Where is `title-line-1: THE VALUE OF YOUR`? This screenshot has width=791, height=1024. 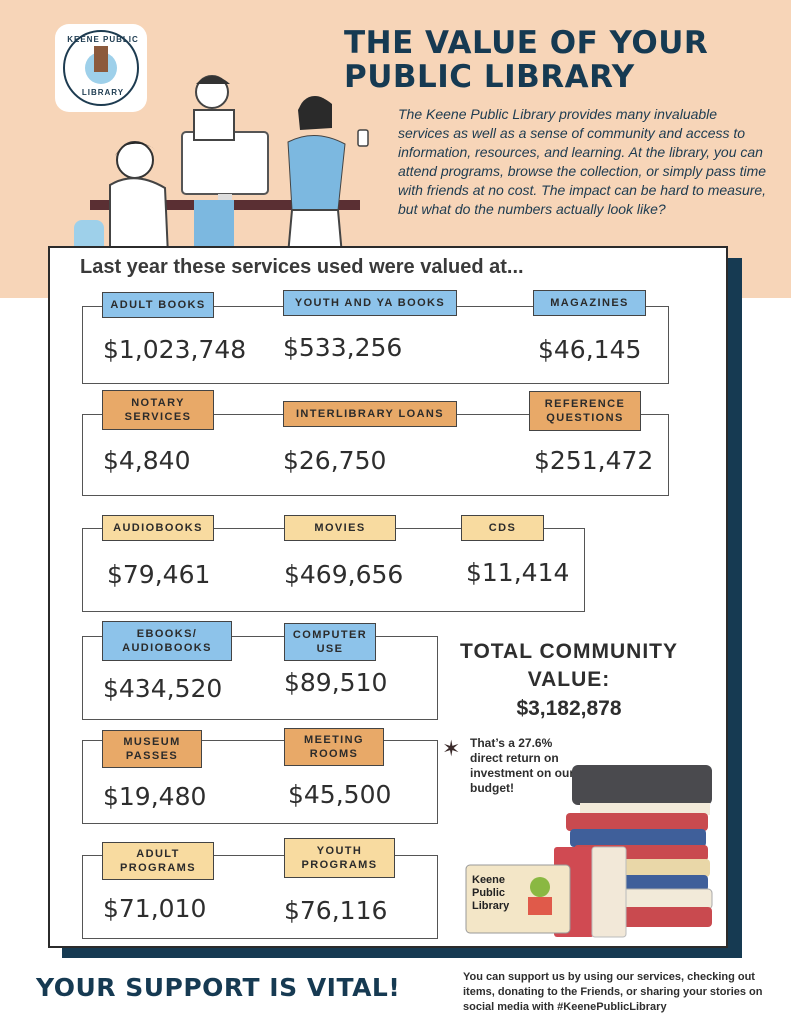 title-line-1: THE VALUE OF YOUR is located at coordinates (526, 43).